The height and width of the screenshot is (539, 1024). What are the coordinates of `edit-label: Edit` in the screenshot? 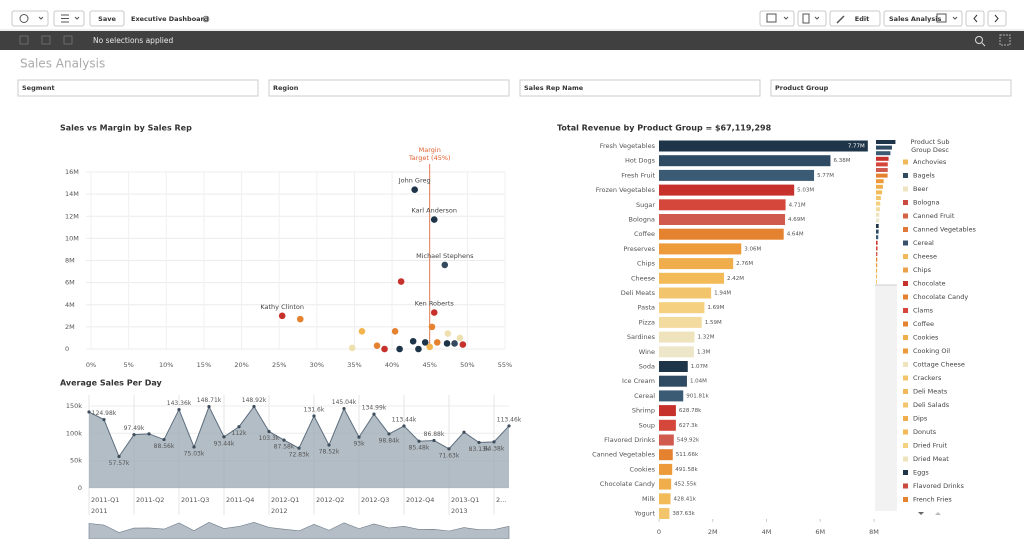 It's located at (862, 19).